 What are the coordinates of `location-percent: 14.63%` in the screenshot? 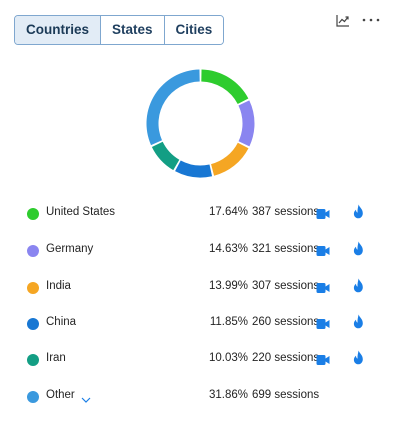 It's located at (228, 249).